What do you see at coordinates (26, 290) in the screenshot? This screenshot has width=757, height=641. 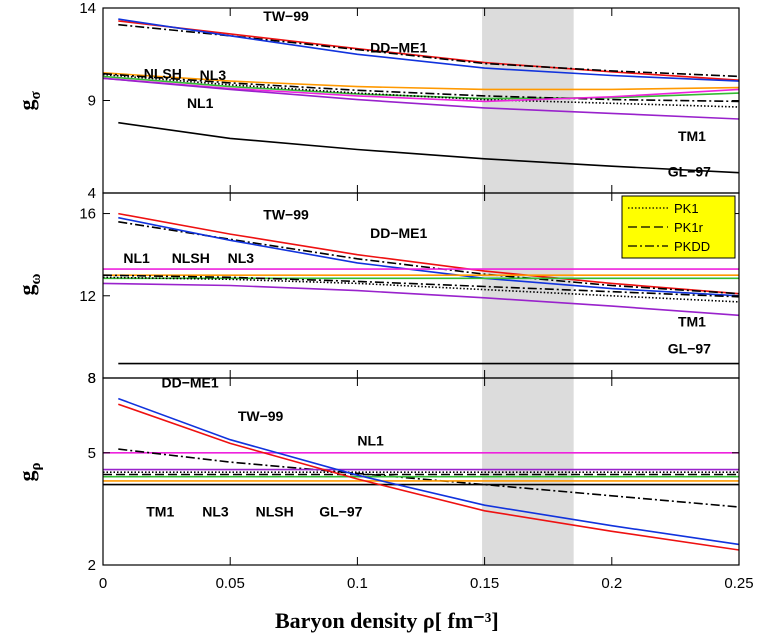 I see `panel-2-ylabel-symbol: g` at bounding box center [26, 290].